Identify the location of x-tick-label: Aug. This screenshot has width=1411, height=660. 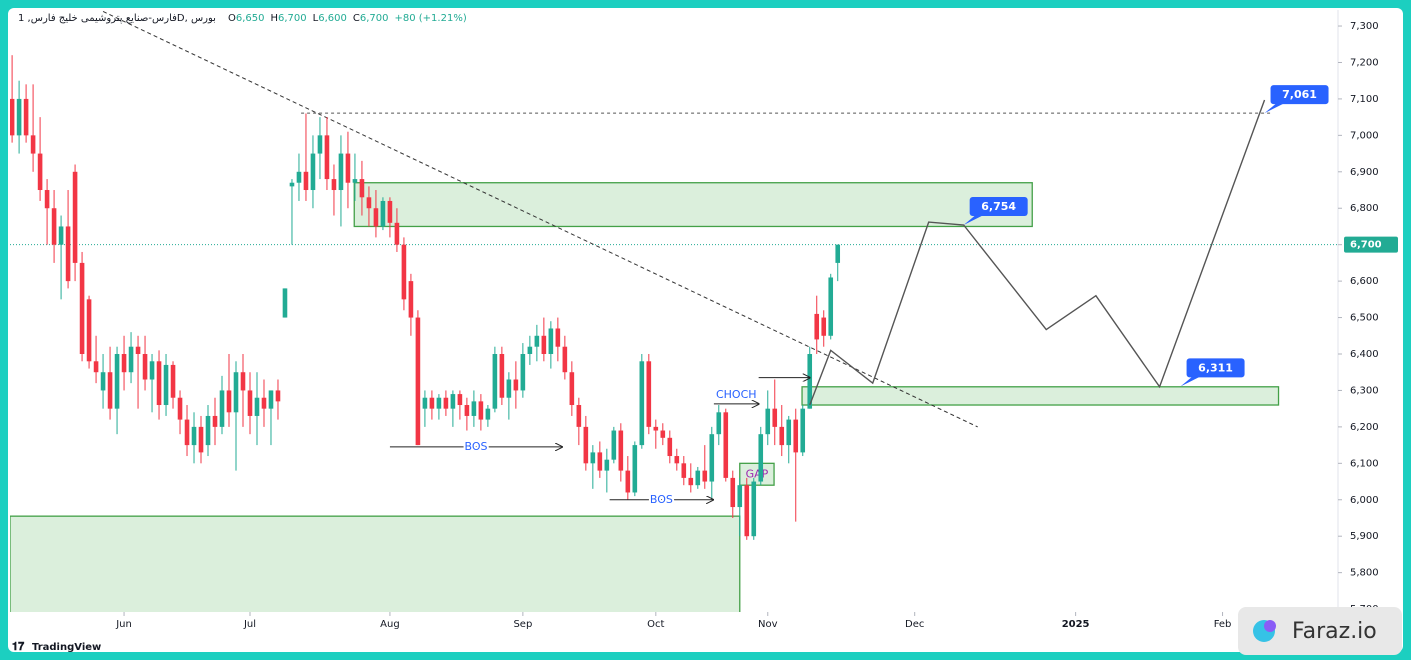
(390, 624).